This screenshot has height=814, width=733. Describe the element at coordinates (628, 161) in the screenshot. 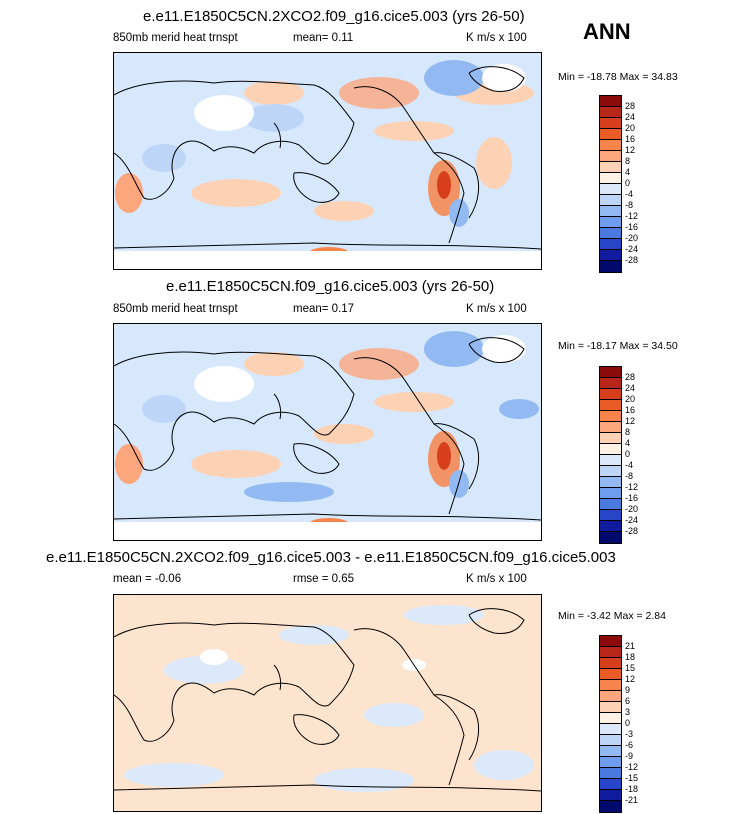

I see `panel-1-colorbar-label: 8` at that location.